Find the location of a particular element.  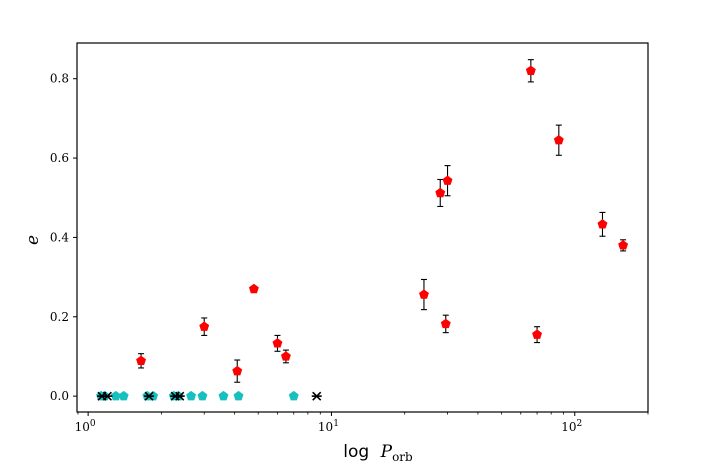

y-axis-label: e is located at coordinates (33, 240).